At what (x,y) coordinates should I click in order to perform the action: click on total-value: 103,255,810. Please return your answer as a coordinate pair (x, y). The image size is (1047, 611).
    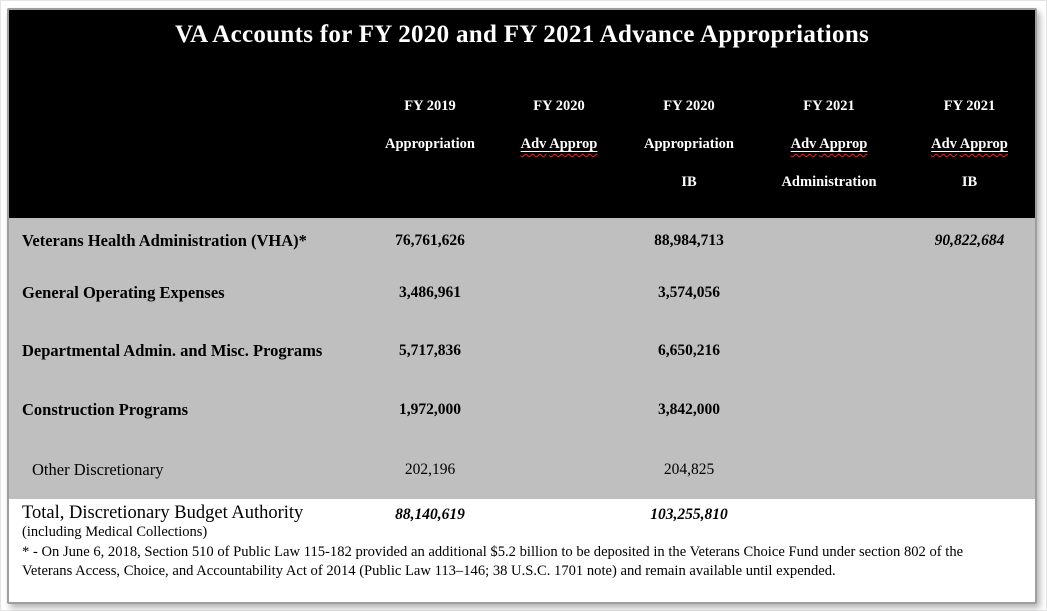
    Looking at the image, I should click on (689, 514).